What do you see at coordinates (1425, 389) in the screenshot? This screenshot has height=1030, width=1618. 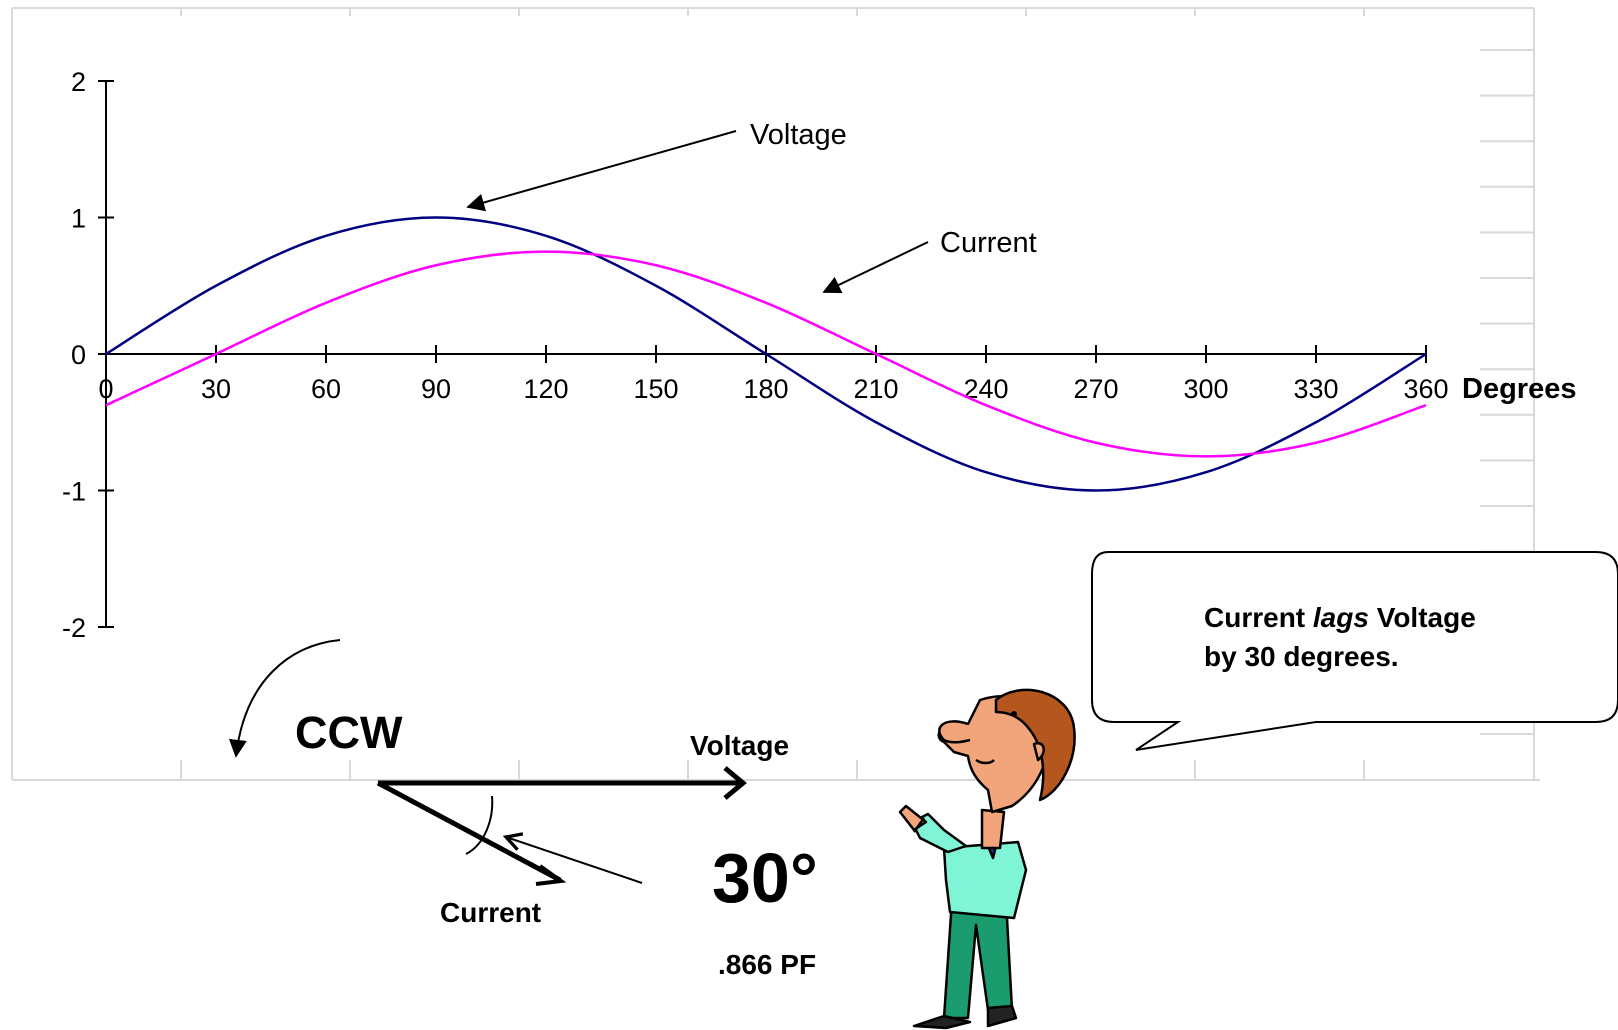 I see `x-tick-label: 360` at bounding box center [1425, 389].